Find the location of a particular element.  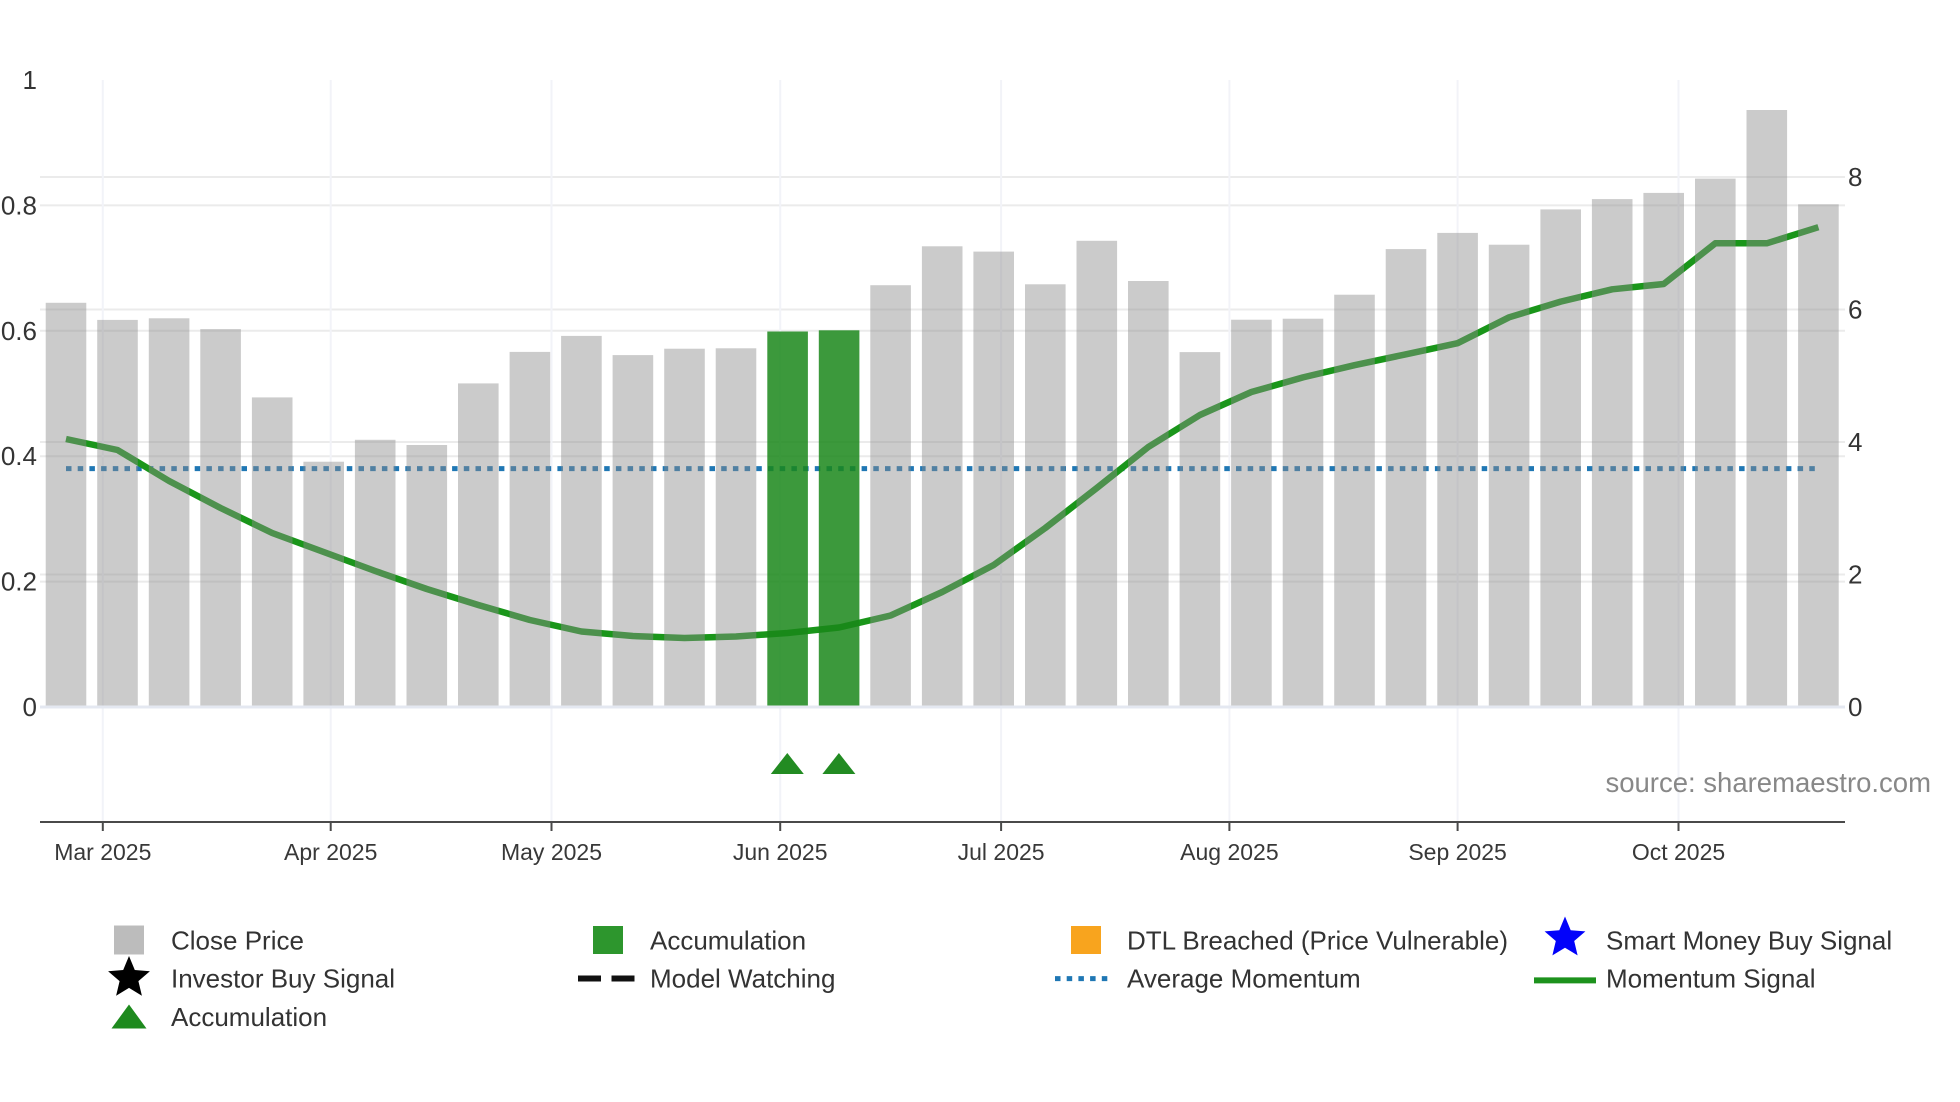

svg-text: 0.6 is located at coordinates (19, 331).